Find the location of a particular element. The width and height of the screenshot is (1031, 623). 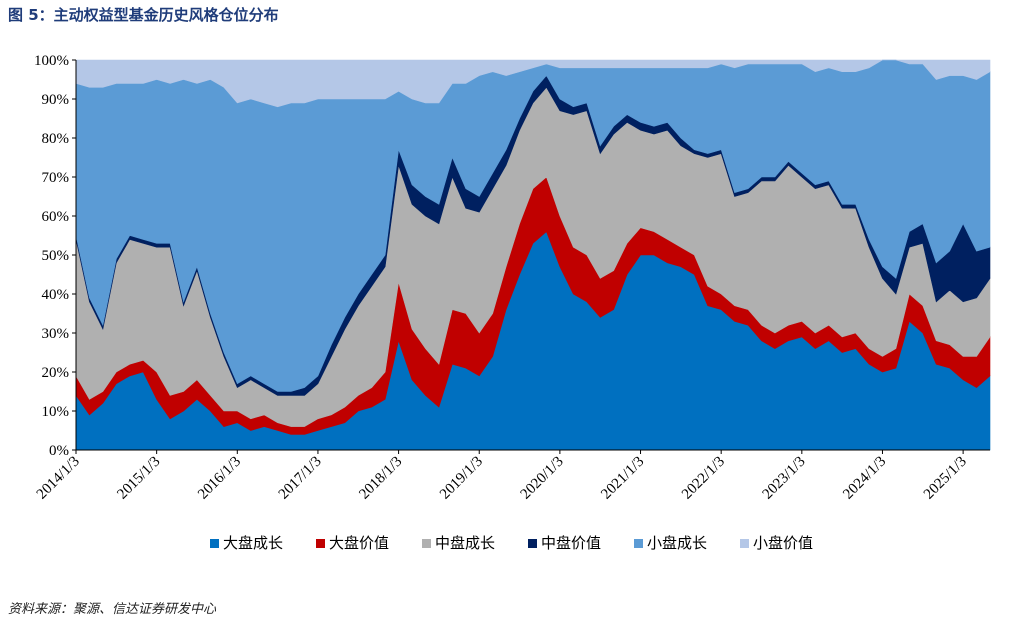

x-tick-label: 2023/1/3 is located at coordinates (784, 478).